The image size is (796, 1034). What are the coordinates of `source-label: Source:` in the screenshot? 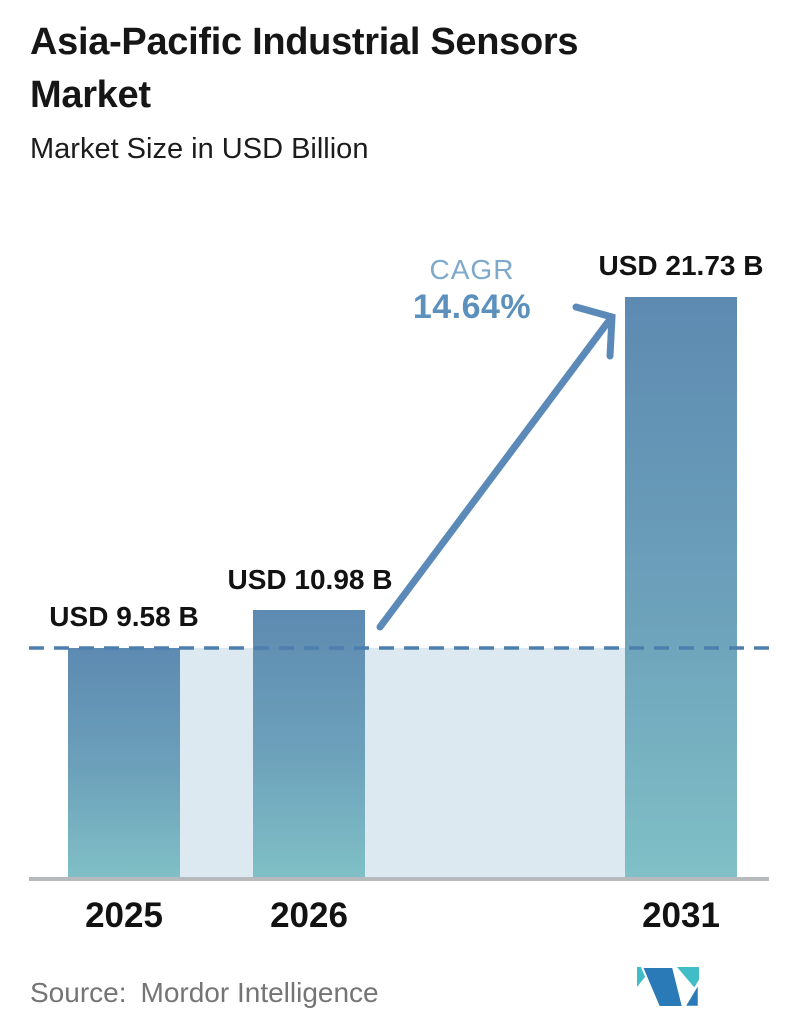 It's located at (78, 992).